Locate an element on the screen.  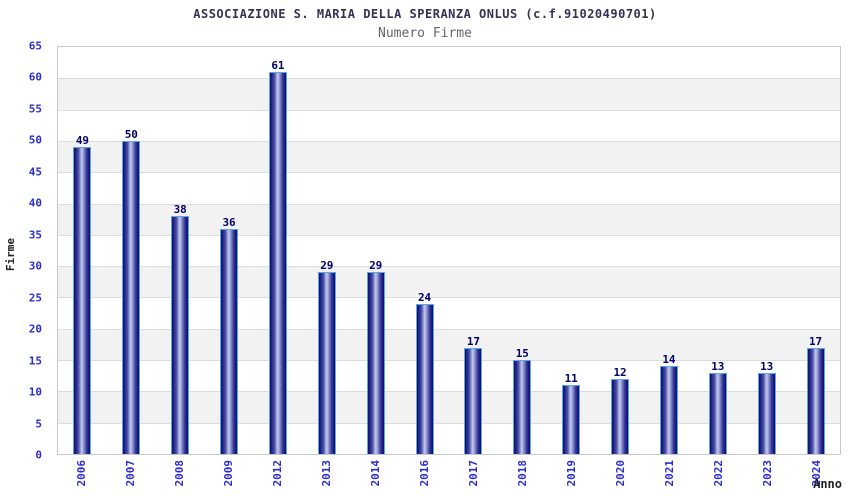
bar-value-label: 15 is located at coordinates (522, 354).